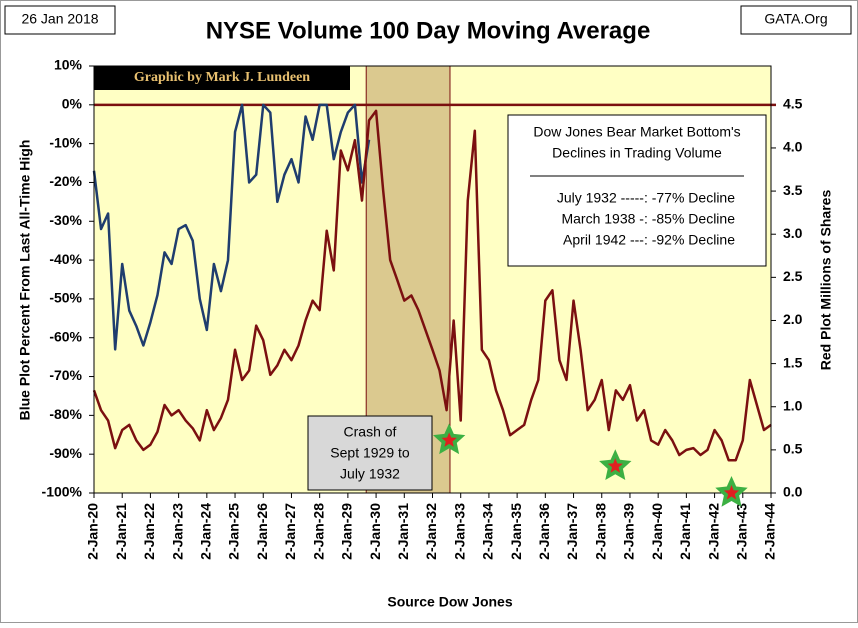 This screenshot has height=628, width=858. What do you see at coordinates (649, 240) in the screenshot?
I see `info-line: April 1942 ---: -92% Decline` at bounding box center [649, 240].